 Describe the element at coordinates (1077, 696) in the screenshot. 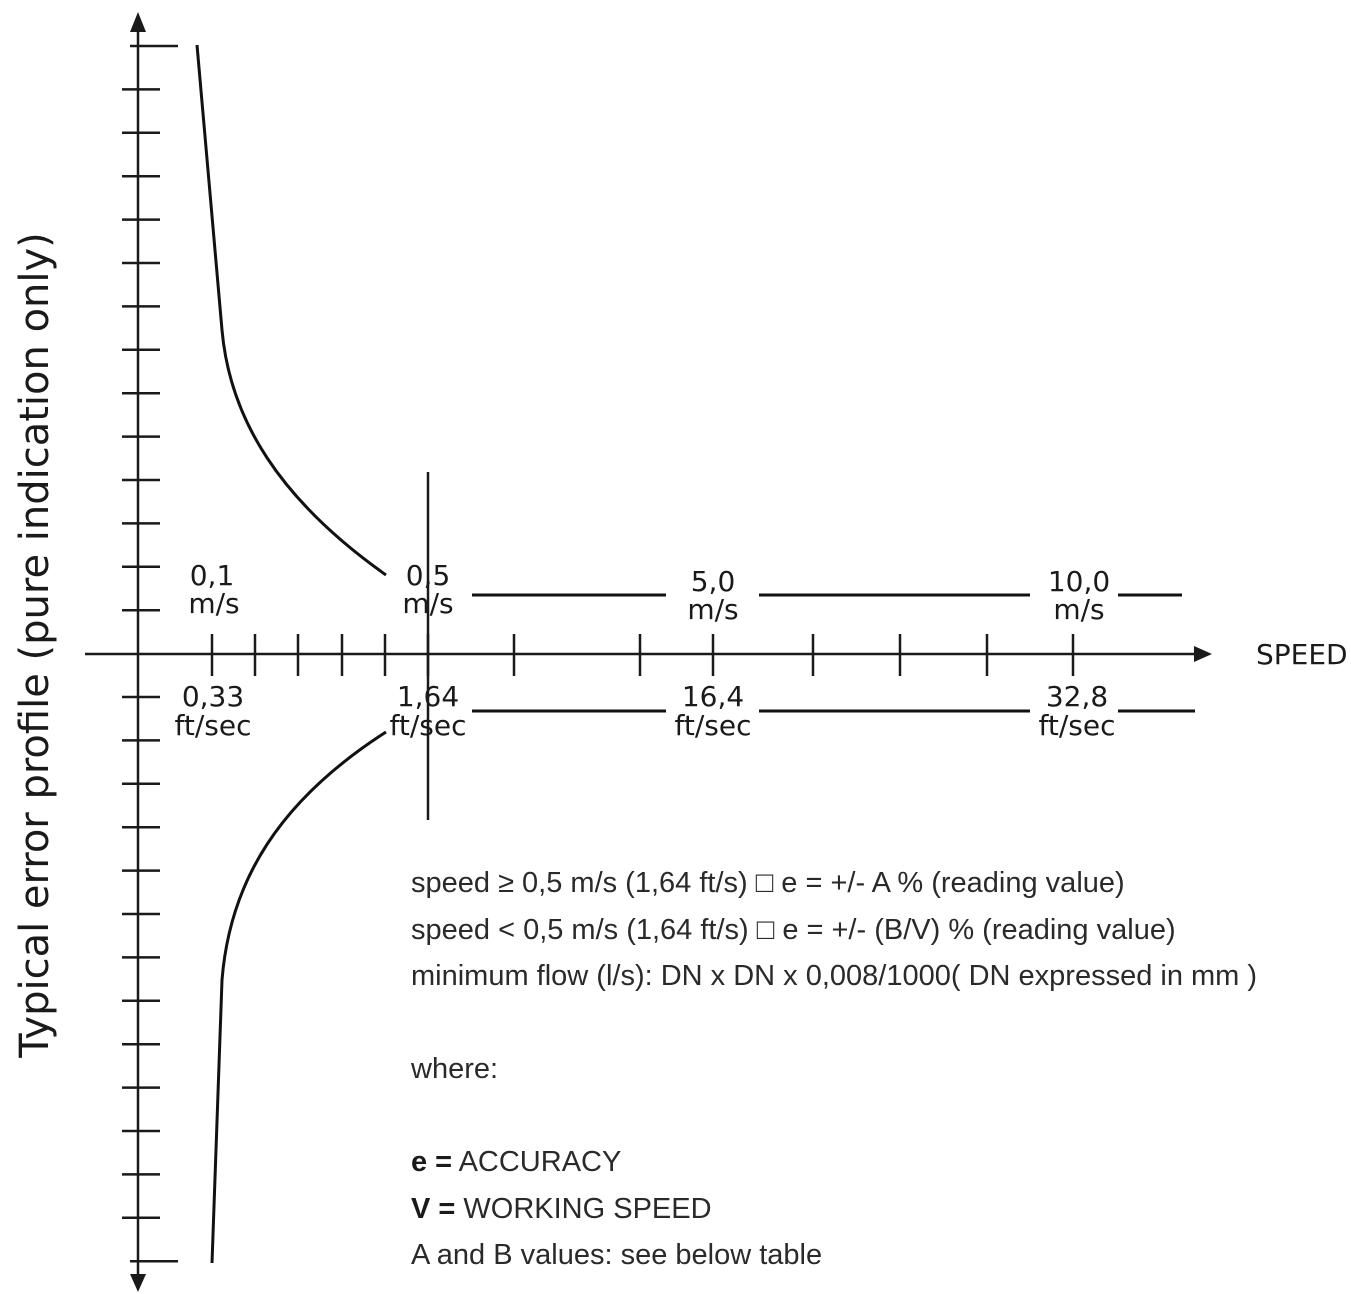

I see `speed-label-4-ft-value: 32,8` at that location.